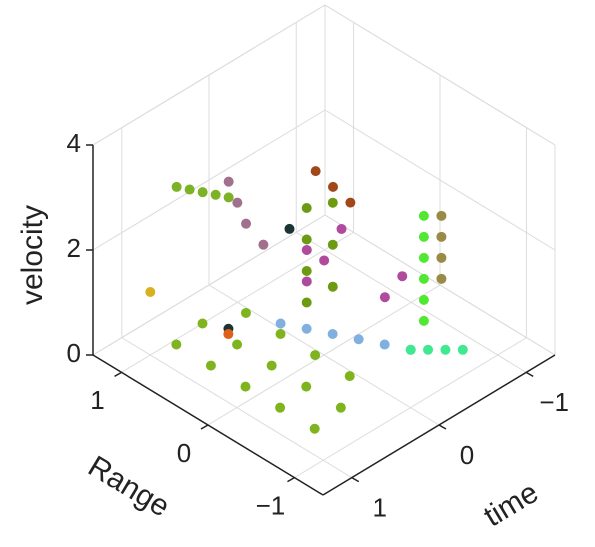 The height and width of the screenshot is (547, 595). What do you see at coordinates (97, 400) in the screenshot?
I see `y-tick-label: 1` at bounding box center [97, 400].